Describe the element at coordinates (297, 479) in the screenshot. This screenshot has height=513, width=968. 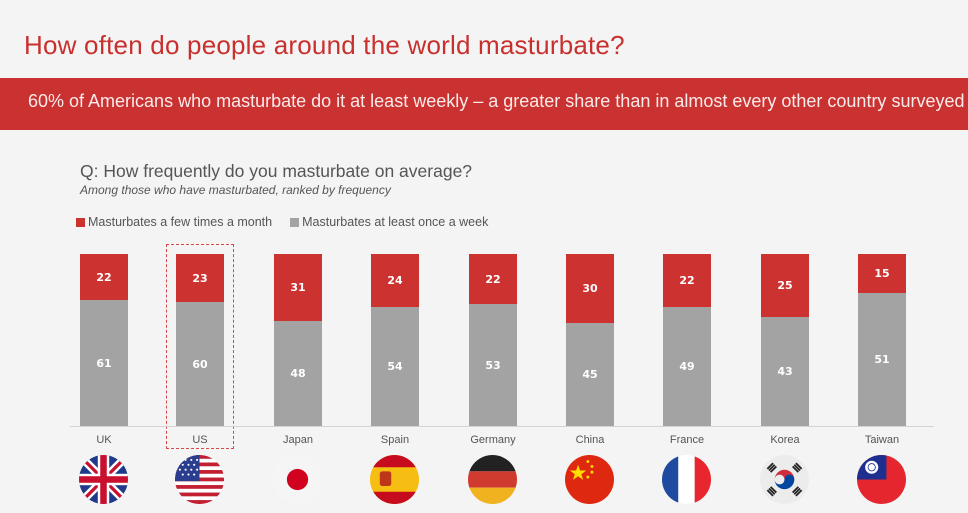
I see `japan-flag-icon` at that location.